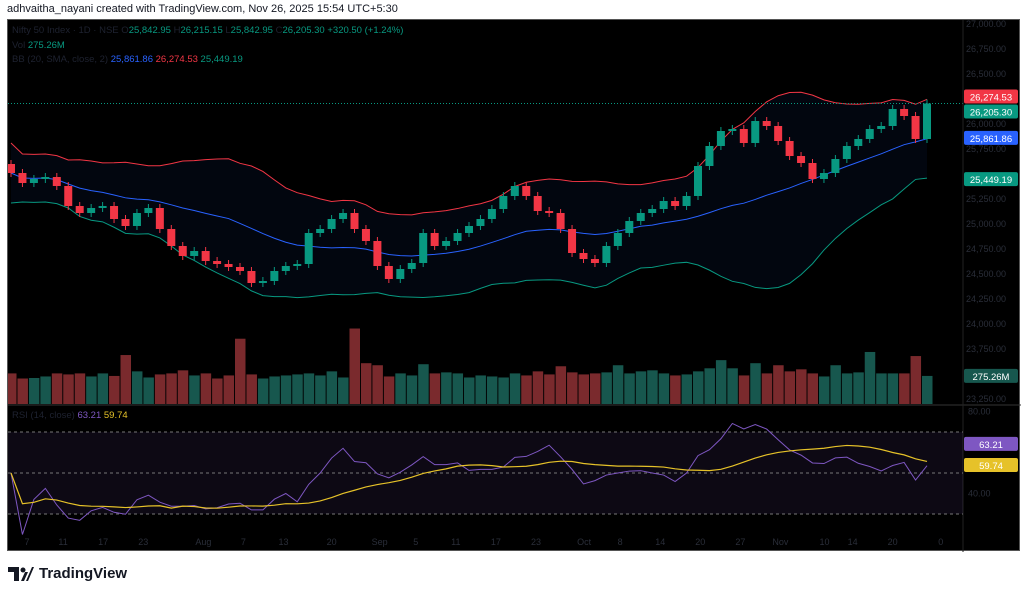 The image size is (1024, 595). I want to click on rsi-price-label-bg, so click(991, 443).